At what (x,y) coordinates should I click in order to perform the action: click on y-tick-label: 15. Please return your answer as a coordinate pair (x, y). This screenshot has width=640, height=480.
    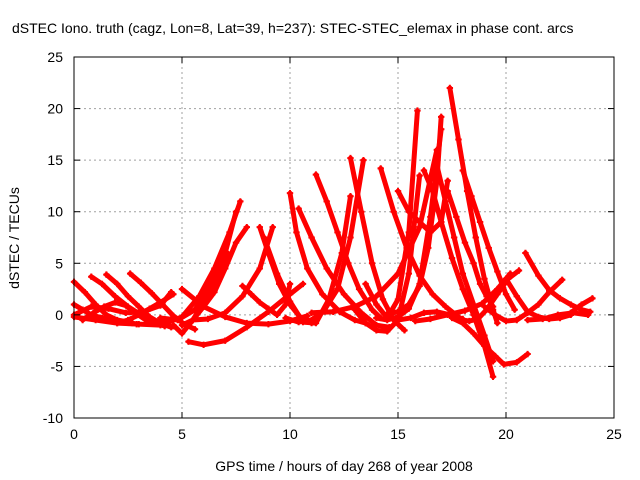
    Looking at the image, I should click on (55, 160).